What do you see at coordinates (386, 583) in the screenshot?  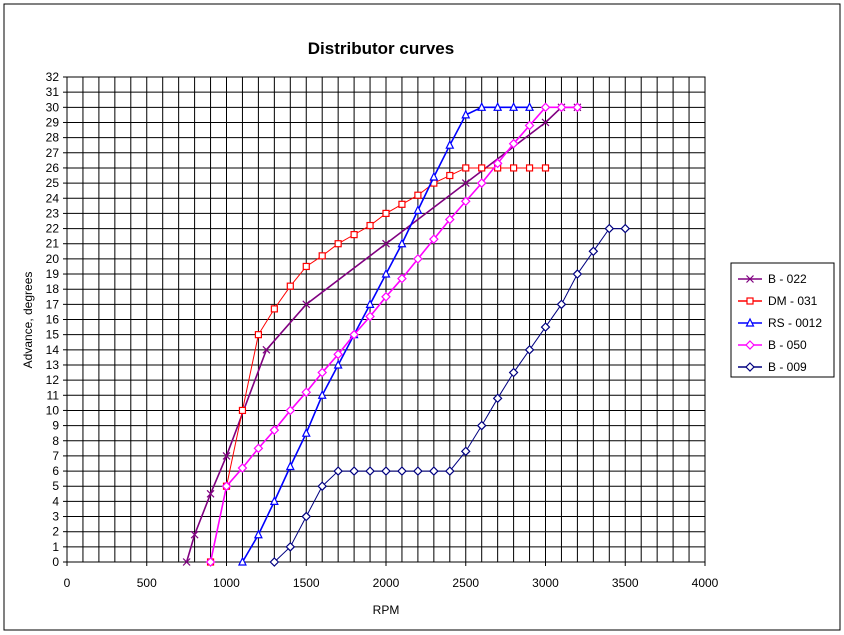 I see `x-tick-label: 2000` at bounding box center [386, 583].